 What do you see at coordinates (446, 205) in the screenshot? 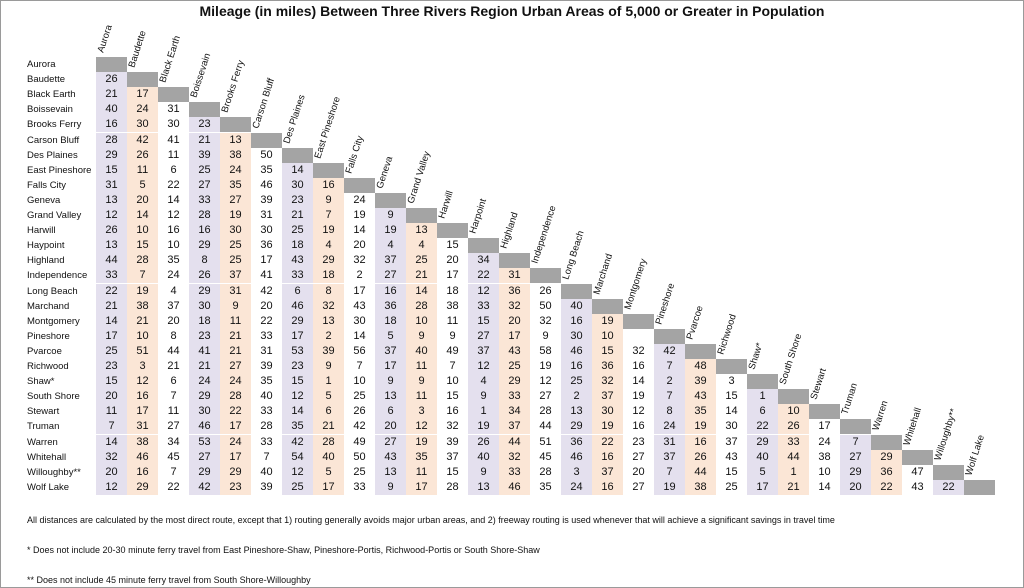
I see `column-label: Harwill` at bounding box center [446, 205].